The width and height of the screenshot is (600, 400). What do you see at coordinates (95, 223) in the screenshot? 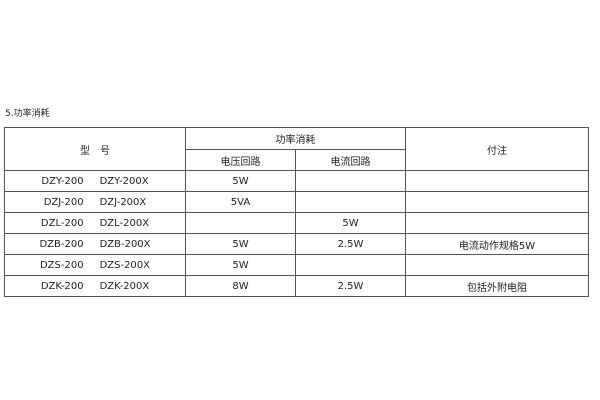
I see `model-cell: DZL-200 DZL-200X` at bounding box center [95, 223].